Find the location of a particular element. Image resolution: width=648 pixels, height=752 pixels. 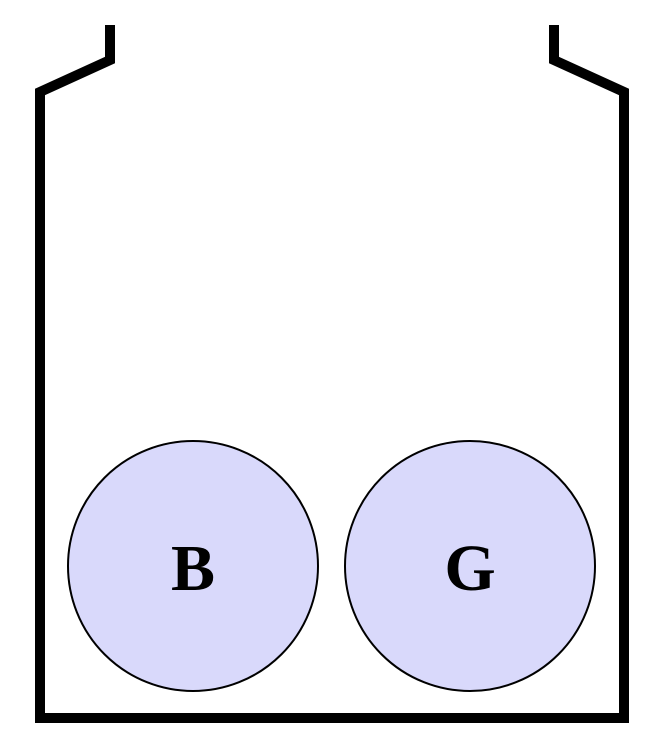

ball-b-circle is located at coordinates (193, 566).